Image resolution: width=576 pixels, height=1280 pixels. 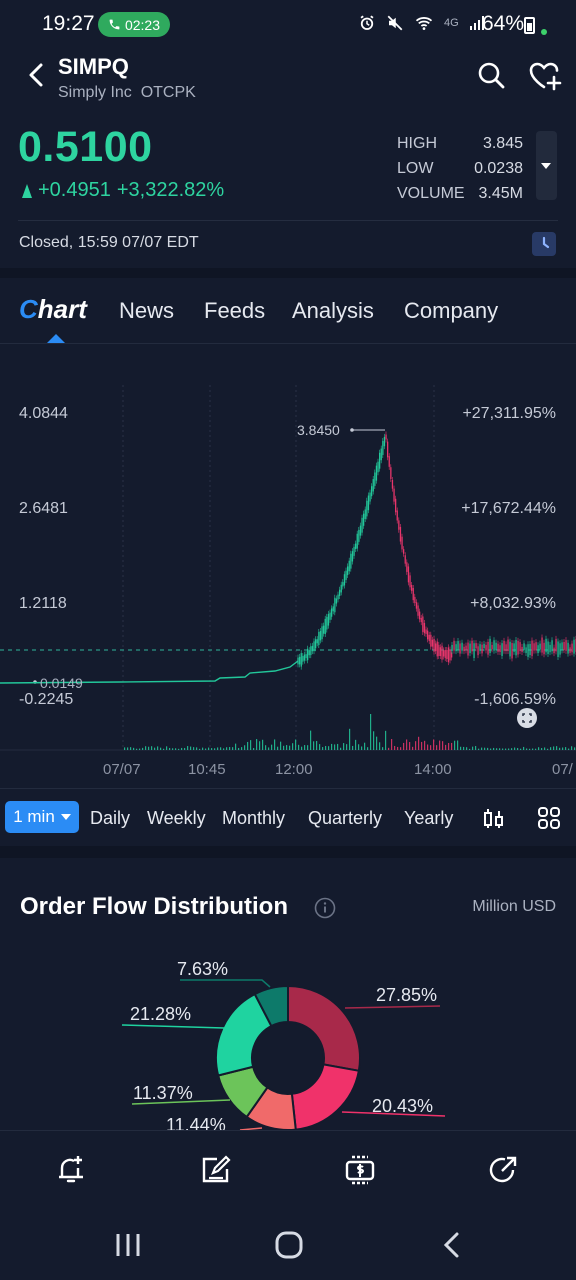 I want to click on period-weekly: Weekly, so click(x=176, y=818).